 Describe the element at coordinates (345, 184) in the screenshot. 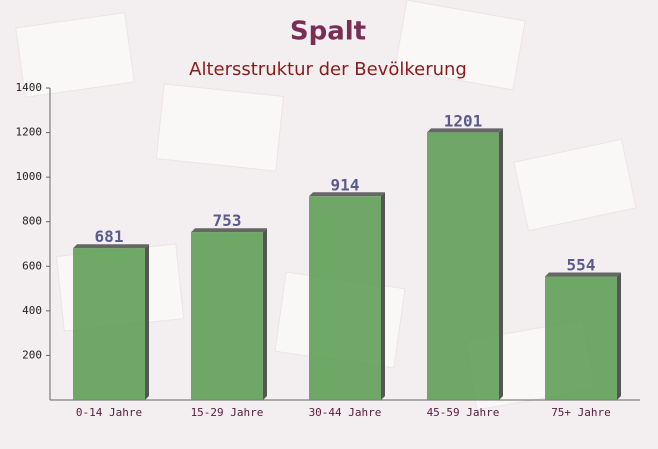

I see `value-label: 914` at that location.